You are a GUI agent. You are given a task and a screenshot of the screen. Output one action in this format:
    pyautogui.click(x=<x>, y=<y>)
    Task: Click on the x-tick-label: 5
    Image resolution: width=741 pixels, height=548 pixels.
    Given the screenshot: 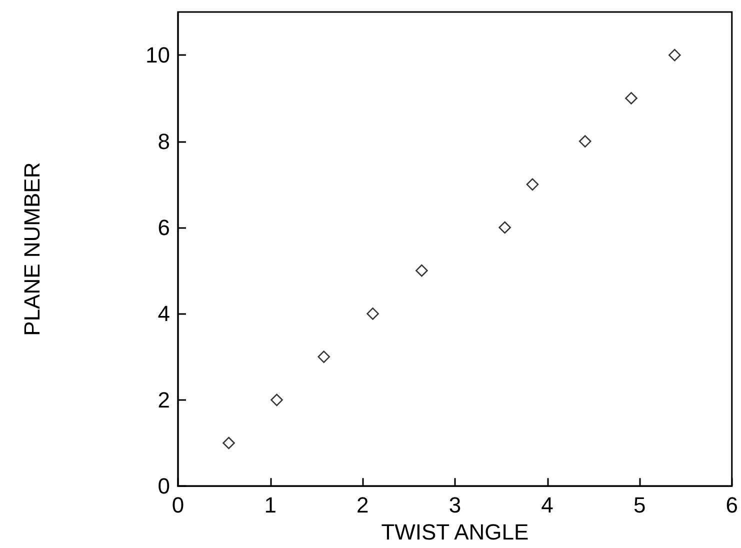 What is the action you would take?
    pyautogui.click(x=639, y=505)
    